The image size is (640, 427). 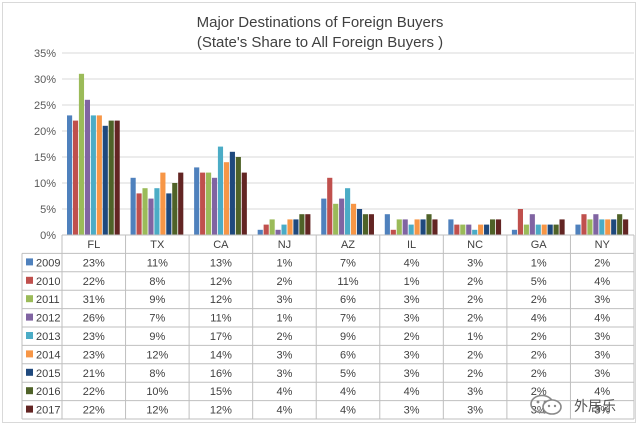 What do you see at coordinates (320, 42) in the screenshot?
I see `chart-subtitle: (State's Share to All Foreign Buyers )` at bounding box center [320, 42].